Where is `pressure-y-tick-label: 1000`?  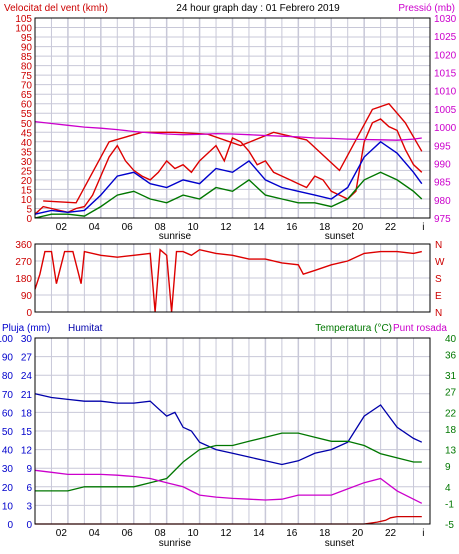
pressure-y-tick-label: 1000 is located at coordinates (445, 128).